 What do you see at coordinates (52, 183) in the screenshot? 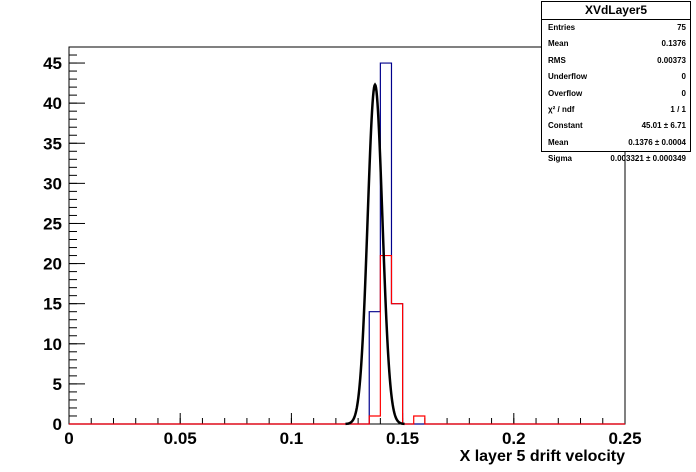
I see `y-tick-label: 30` at bounding box center [52, 183].